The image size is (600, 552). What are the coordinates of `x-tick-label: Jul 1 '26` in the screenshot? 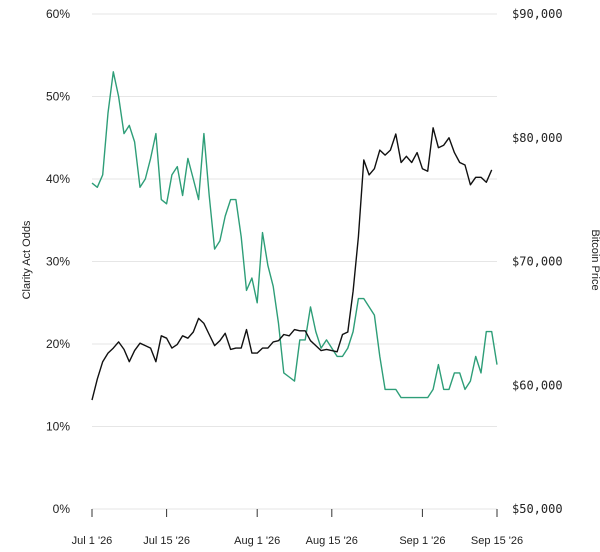 It's located at (92, 541).